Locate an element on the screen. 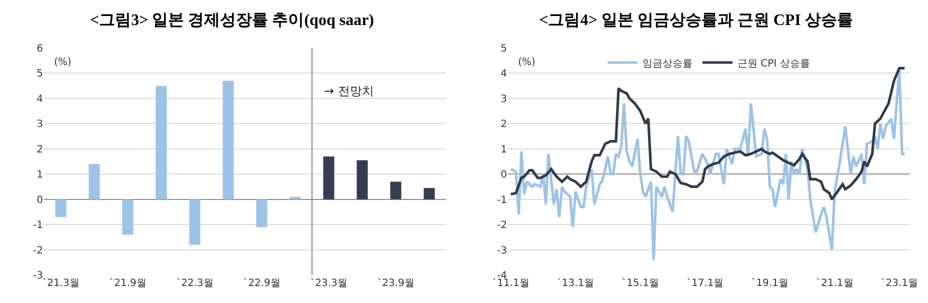 This screenshot has width=928, height=303. x-tick-label: `23.9월 is located at coordinates (395, 283).